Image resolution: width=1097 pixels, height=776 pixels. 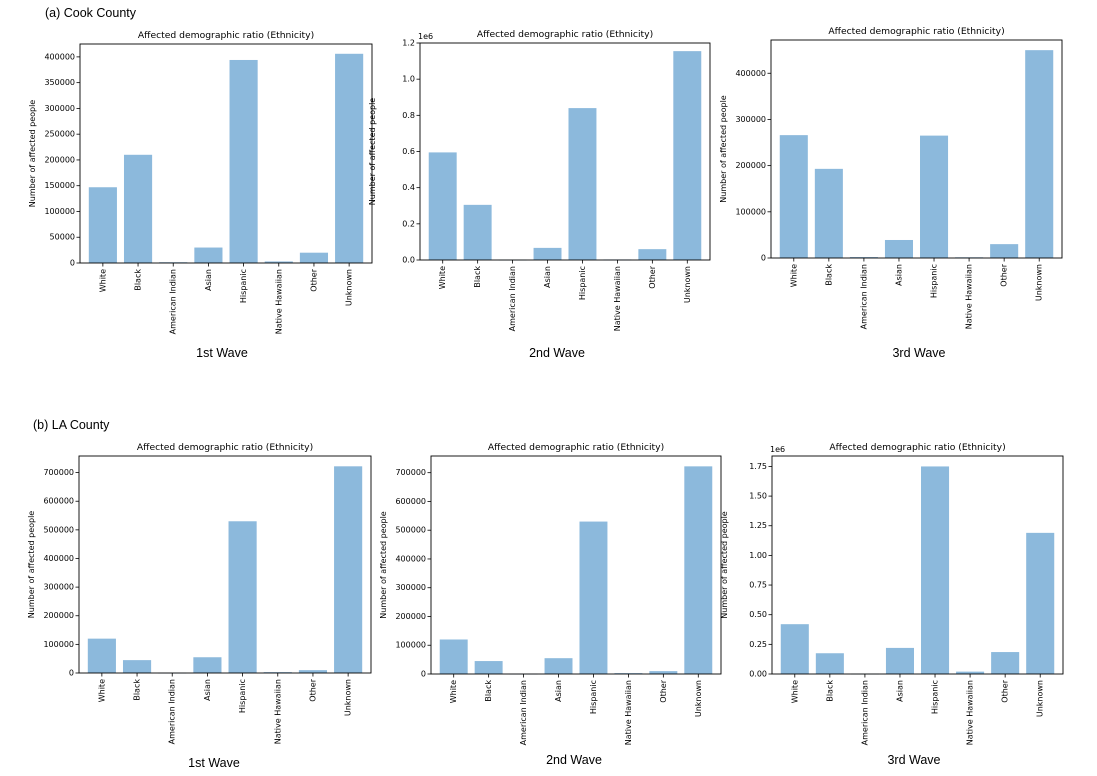 What do you see at coordinates (919, 353) in the screenshot?
I see `caption-cook-wave-3: 3rd Wave` at bounding box center [919, 353].